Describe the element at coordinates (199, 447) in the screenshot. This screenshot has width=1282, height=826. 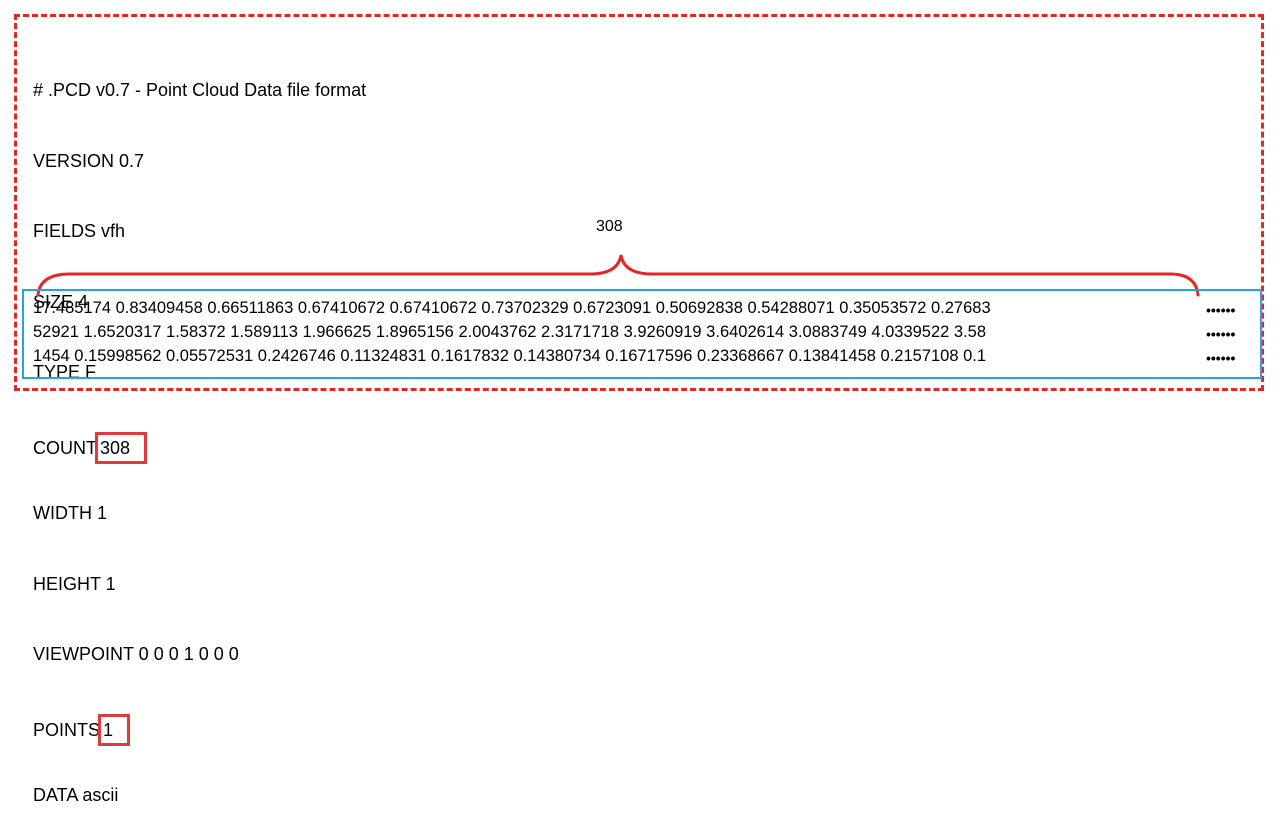
I see `header-count-line: COUNT 308` at that location.